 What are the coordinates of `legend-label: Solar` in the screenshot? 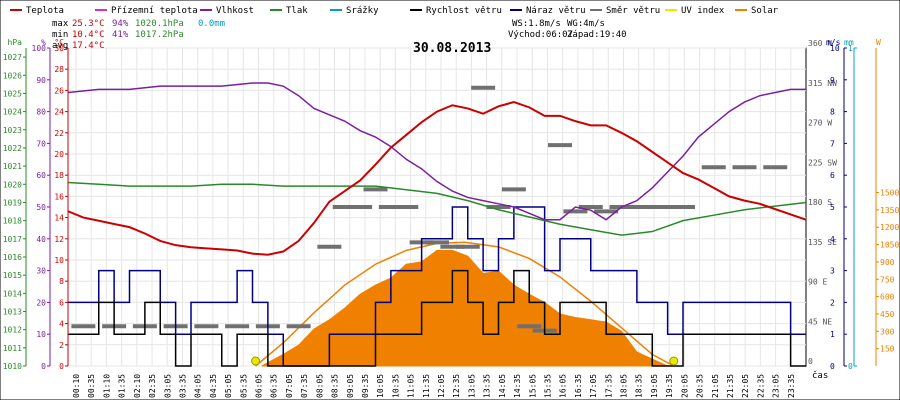 It's located at (765, 11).